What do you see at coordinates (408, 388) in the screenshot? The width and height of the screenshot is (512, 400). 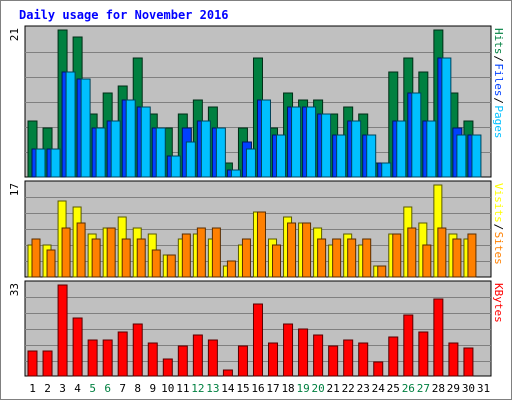 I see `x-tick-label-day-26: 26` at bounding box center [408, 388].